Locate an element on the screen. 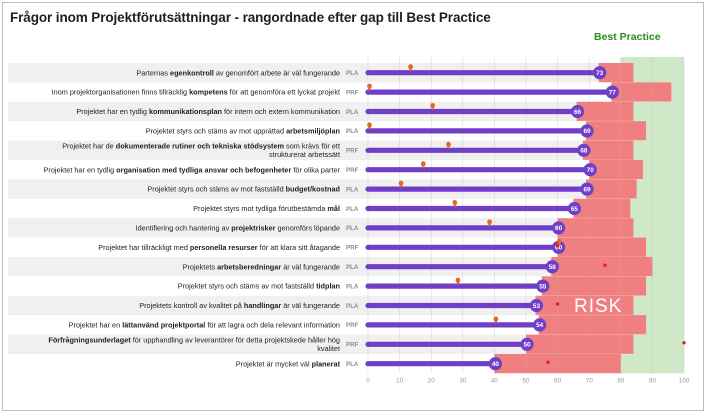  value-label: 54 is located at coordinates (540, 325).